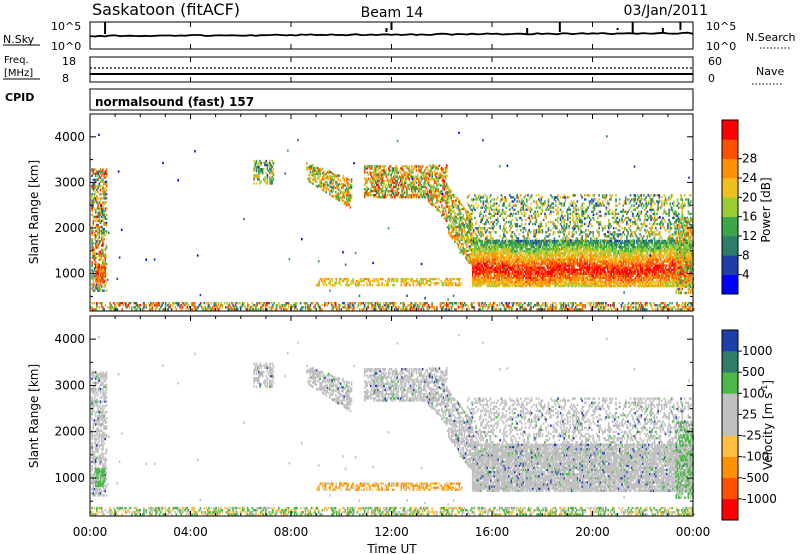 This screenshot has height=554, width=800. I want to click on power-colorbar-label: Power [dB], so click(766, 209).